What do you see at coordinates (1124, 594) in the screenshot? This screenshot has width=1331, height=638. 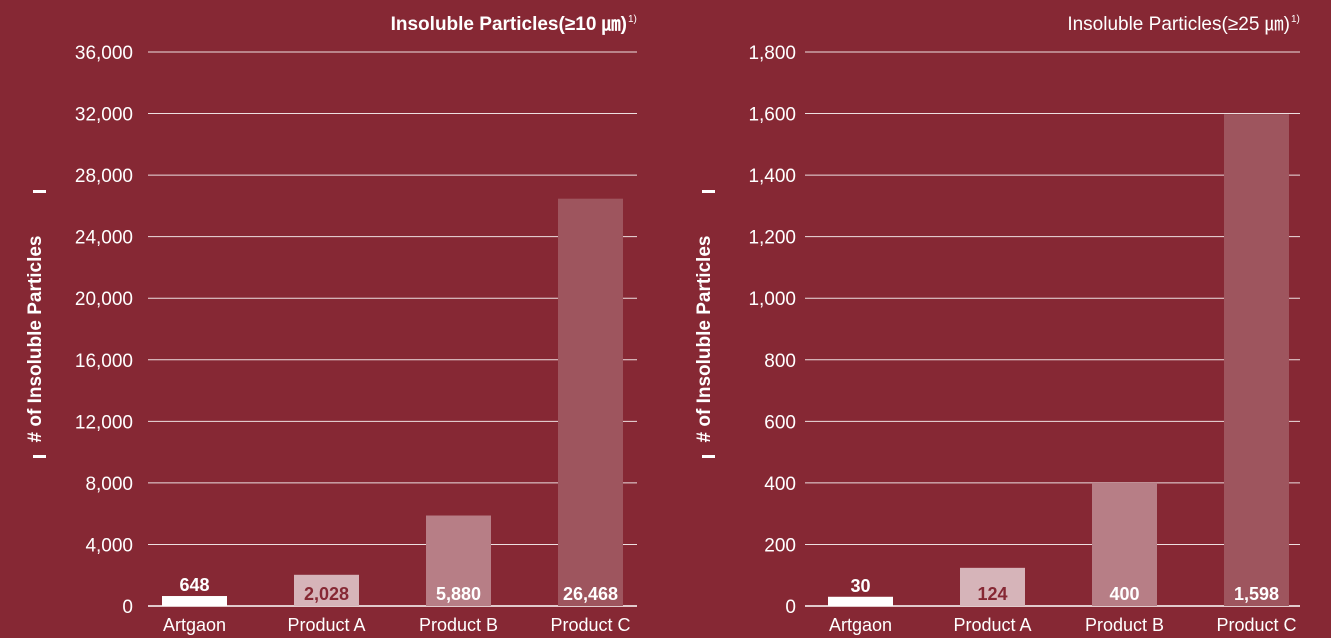 I see `data-label: 400` at bounding box center [1124, 594].